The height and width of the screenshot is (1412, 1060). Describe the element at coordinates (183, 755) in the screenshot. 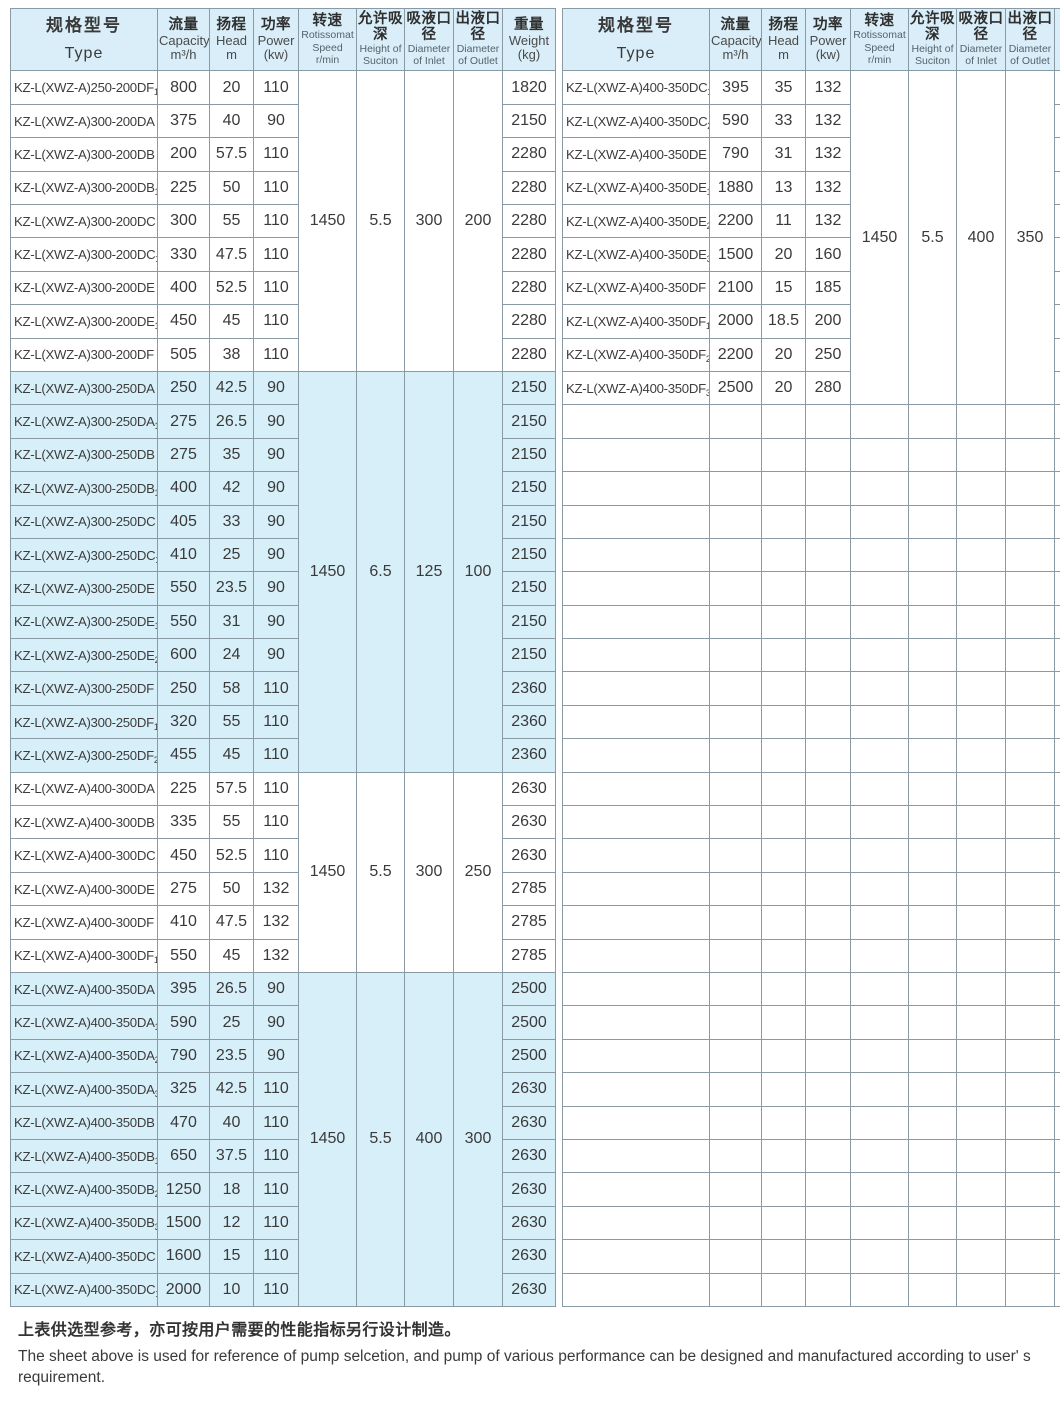

I see `cell-capacity: 455` at that location.